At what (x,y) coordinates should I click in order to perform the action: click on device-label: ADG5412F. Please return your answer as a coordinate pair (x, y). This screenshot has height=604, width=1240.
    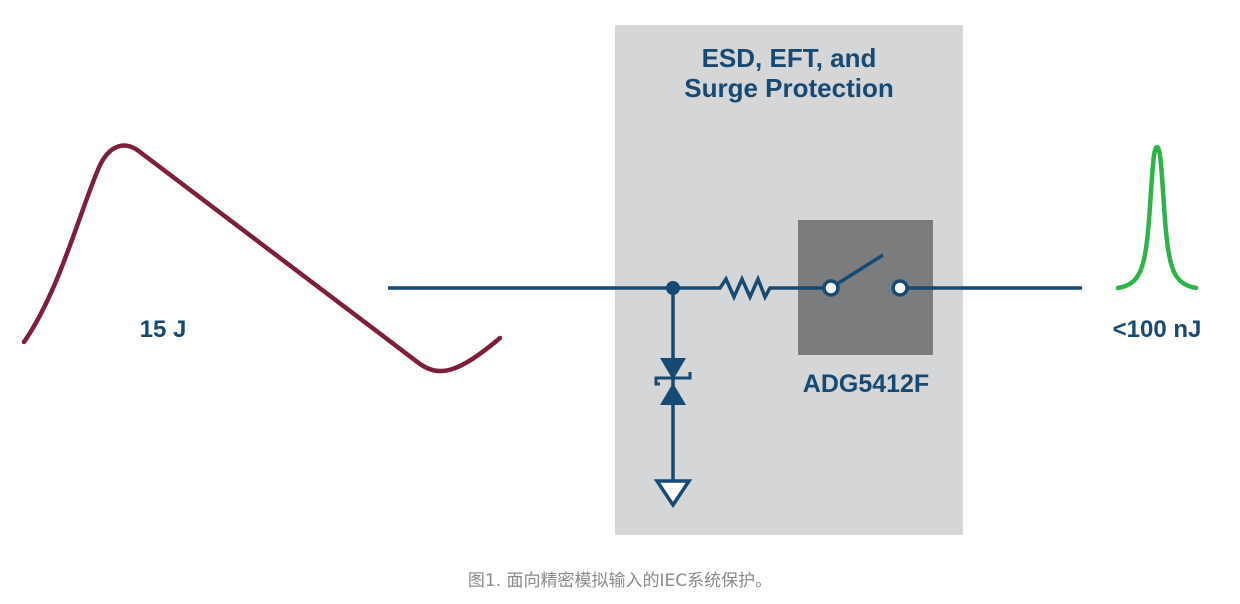
    Looking at the image, I should click on (866, 384).